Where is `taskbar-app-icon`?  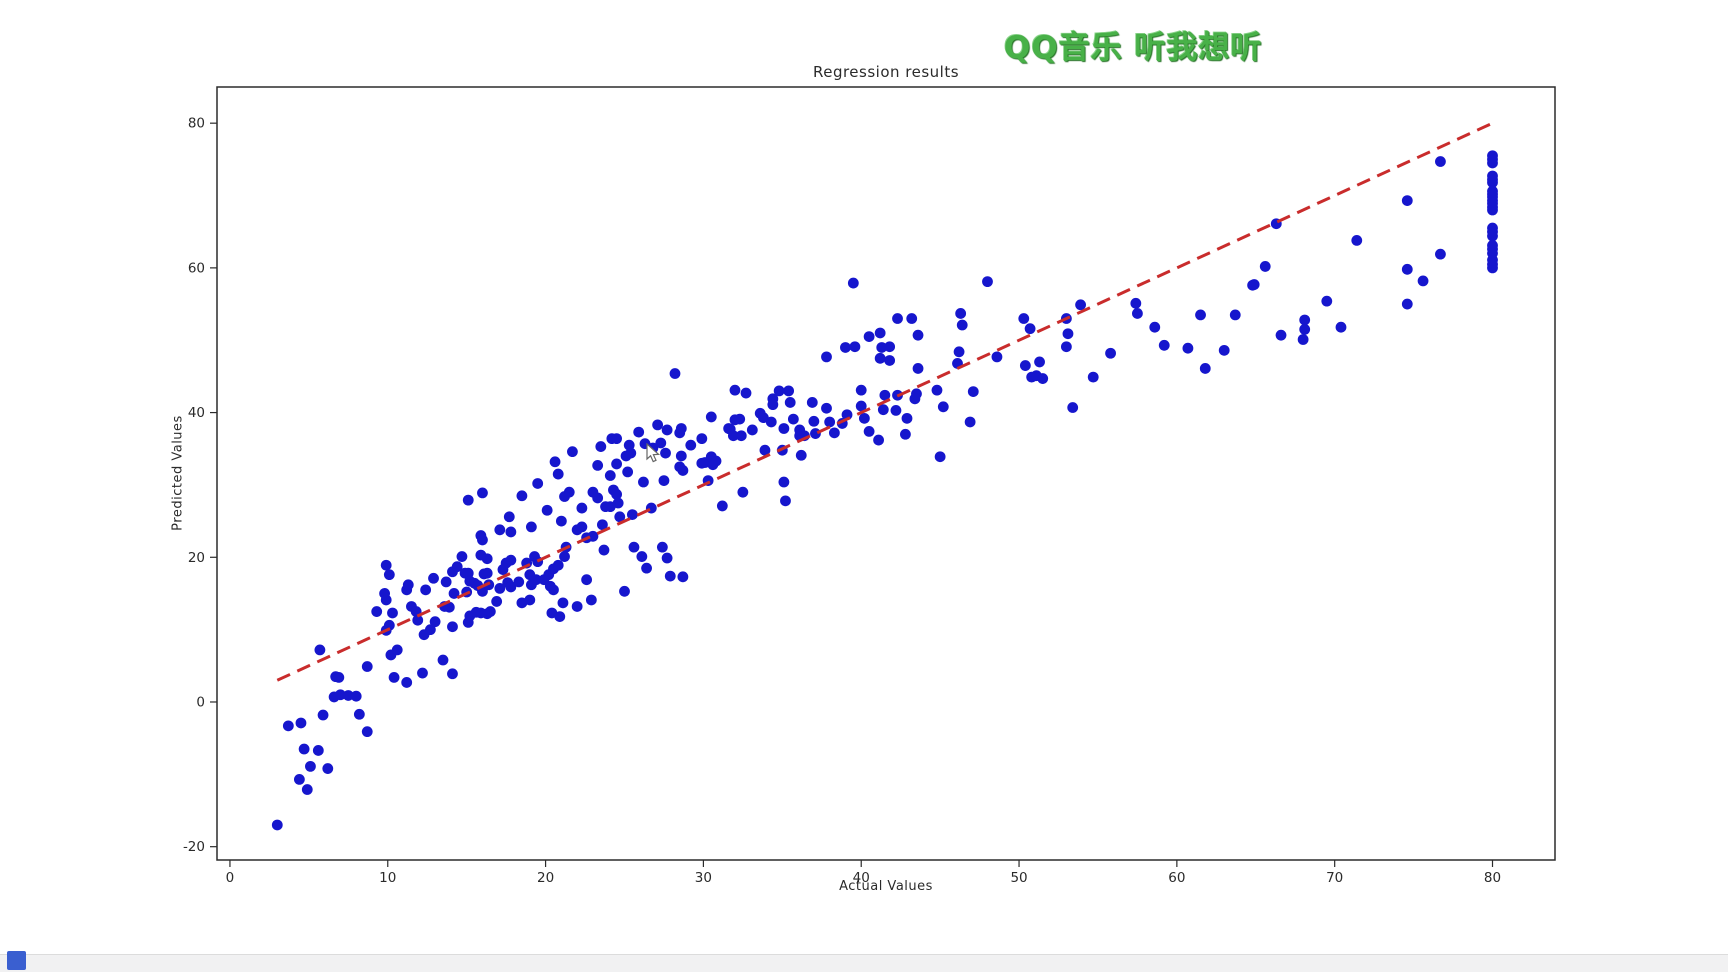
taskbar-app-icon is located at coordinates (16, 960).